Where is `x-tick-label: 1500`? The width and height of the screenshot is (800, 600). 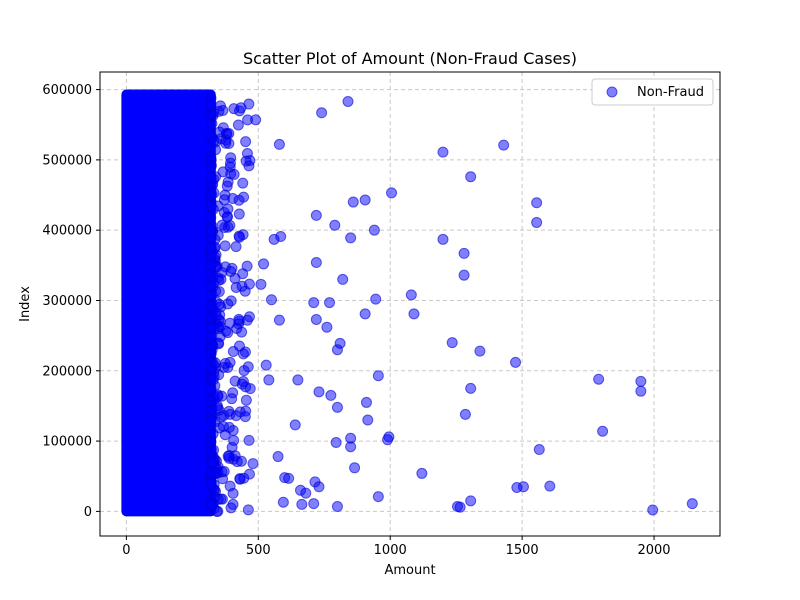
x-tick-label: 1500 is located at coordinates (522, 550).